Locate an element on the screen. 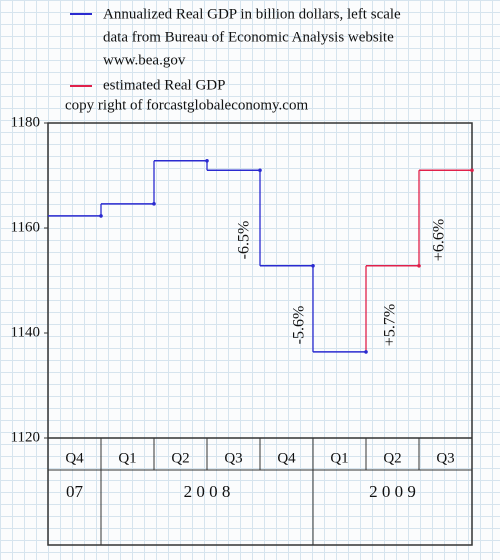 Image resolution: width=500 pixels, height=560 pixels. year-label: 2 0 0 8 is located at coordinates (207, 491).